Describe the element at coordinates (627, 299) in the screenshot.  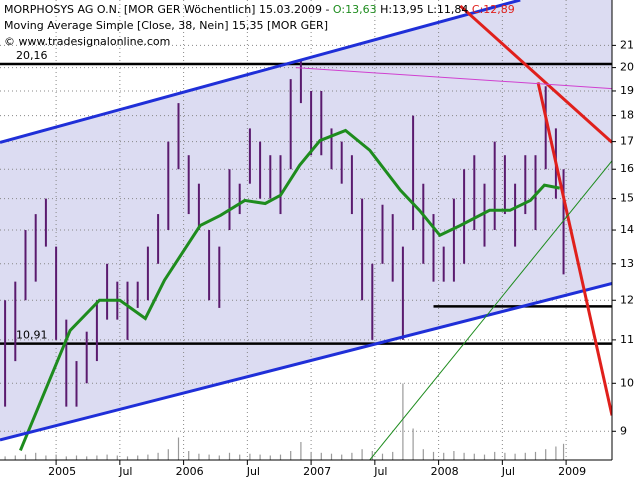
I see `y-tick-label: 12` at that location.